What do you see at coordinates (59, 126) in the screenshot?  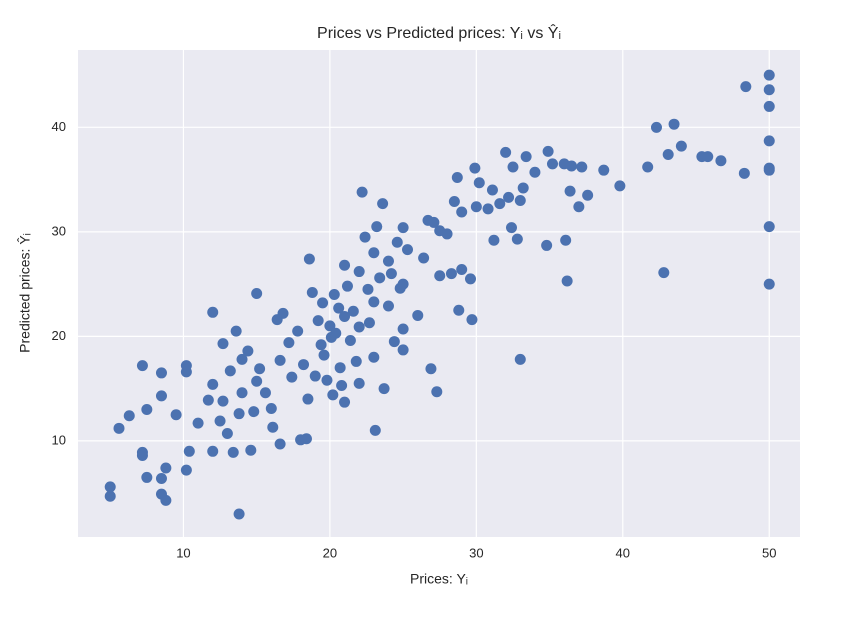 I see `y-tick-label: 40` at bounding box center [59, 126].